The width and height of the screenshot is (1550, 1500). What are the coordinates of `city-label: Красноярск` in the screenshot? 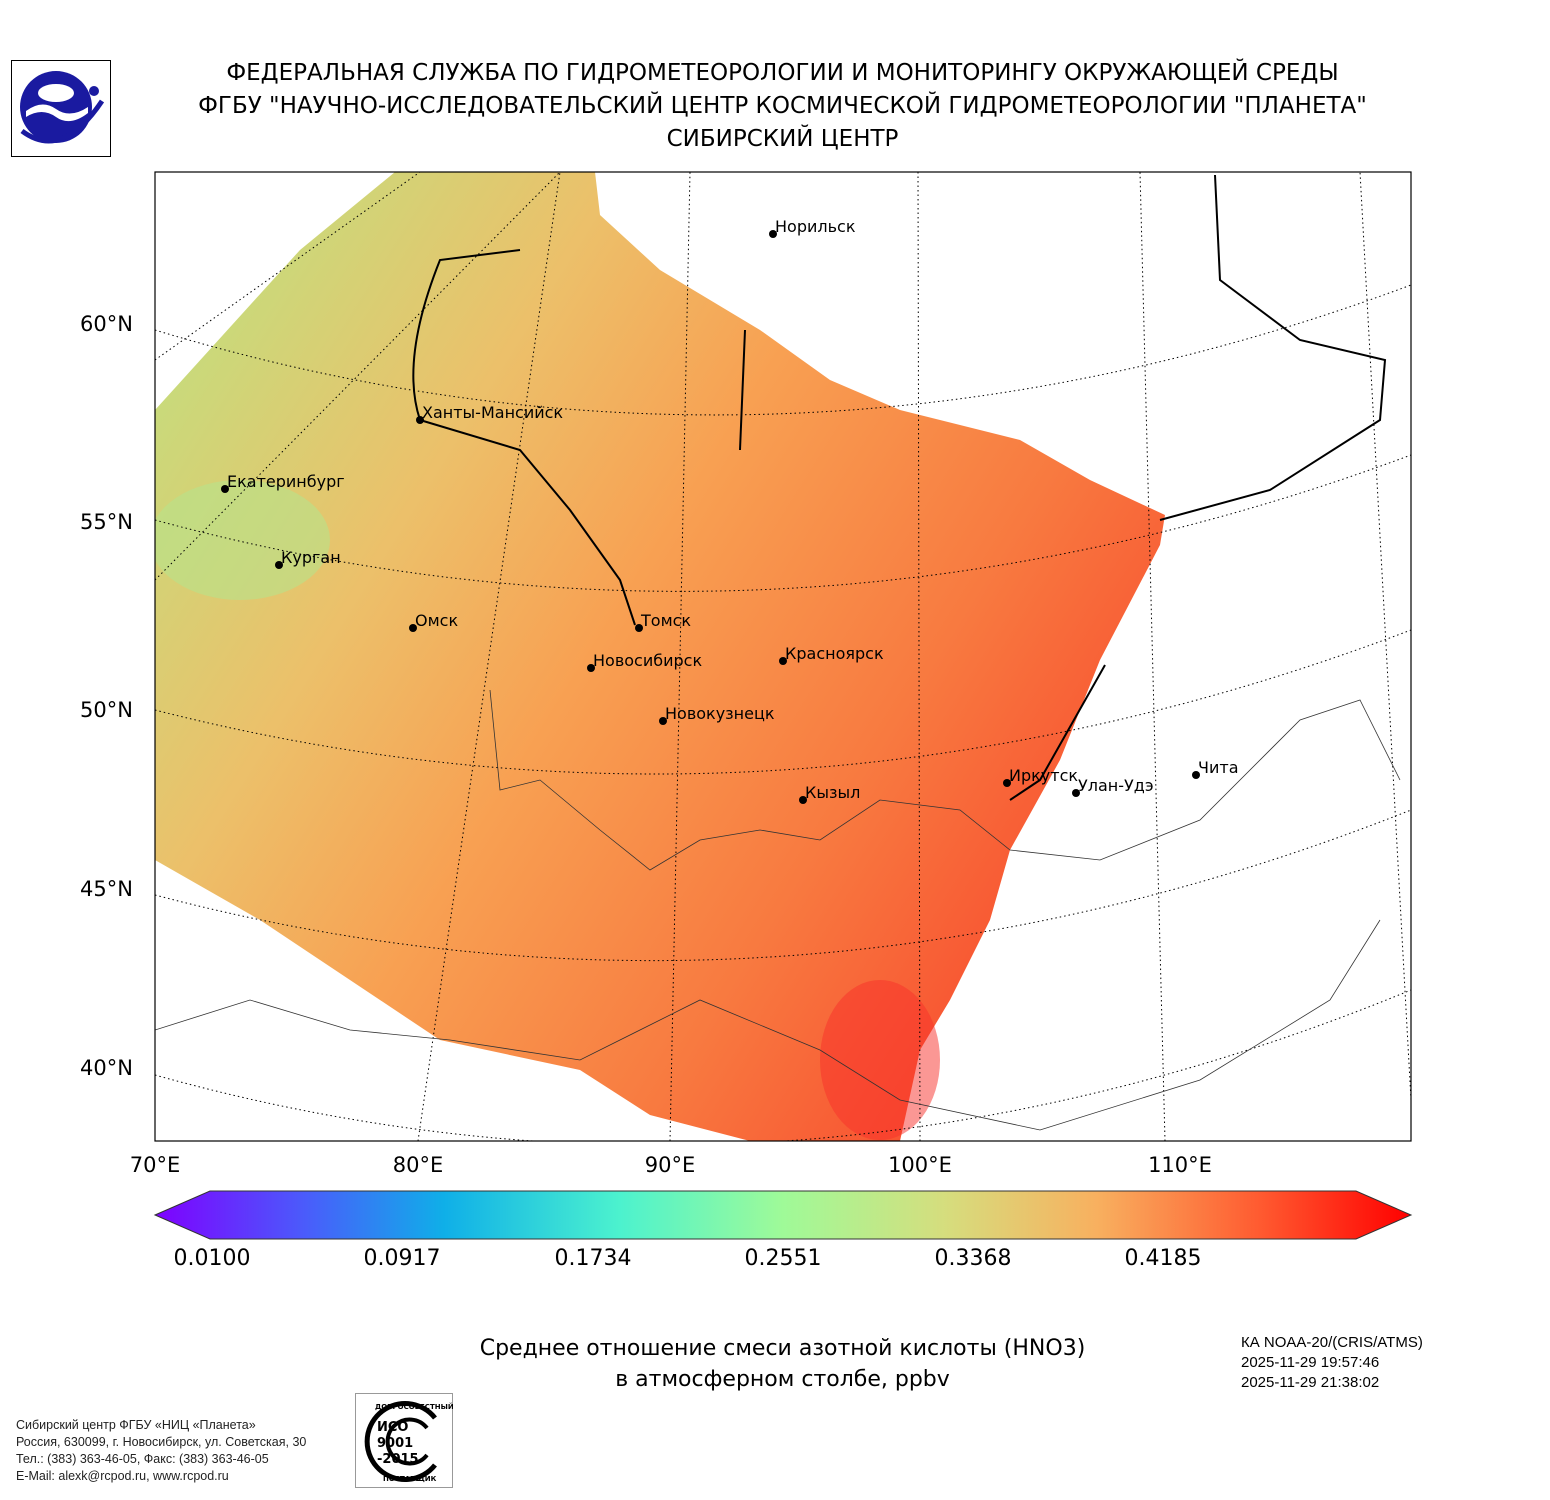 It's located at (834, 653).